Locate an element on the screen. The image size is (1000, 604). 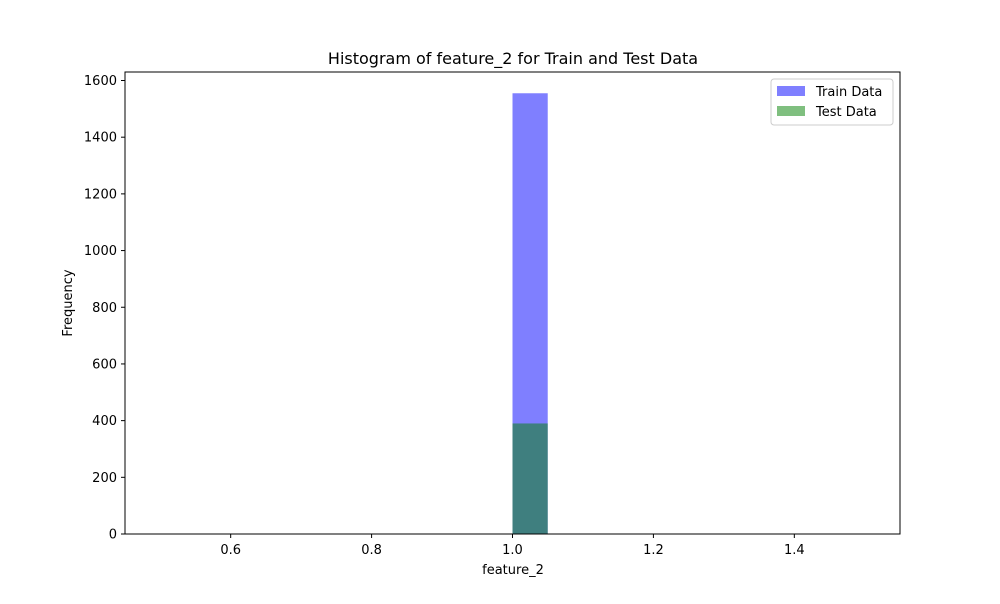
y-axis-ticks: 0 200 400 600 800 1000 1200 1400 1600 is located at coordinates (104, 308).